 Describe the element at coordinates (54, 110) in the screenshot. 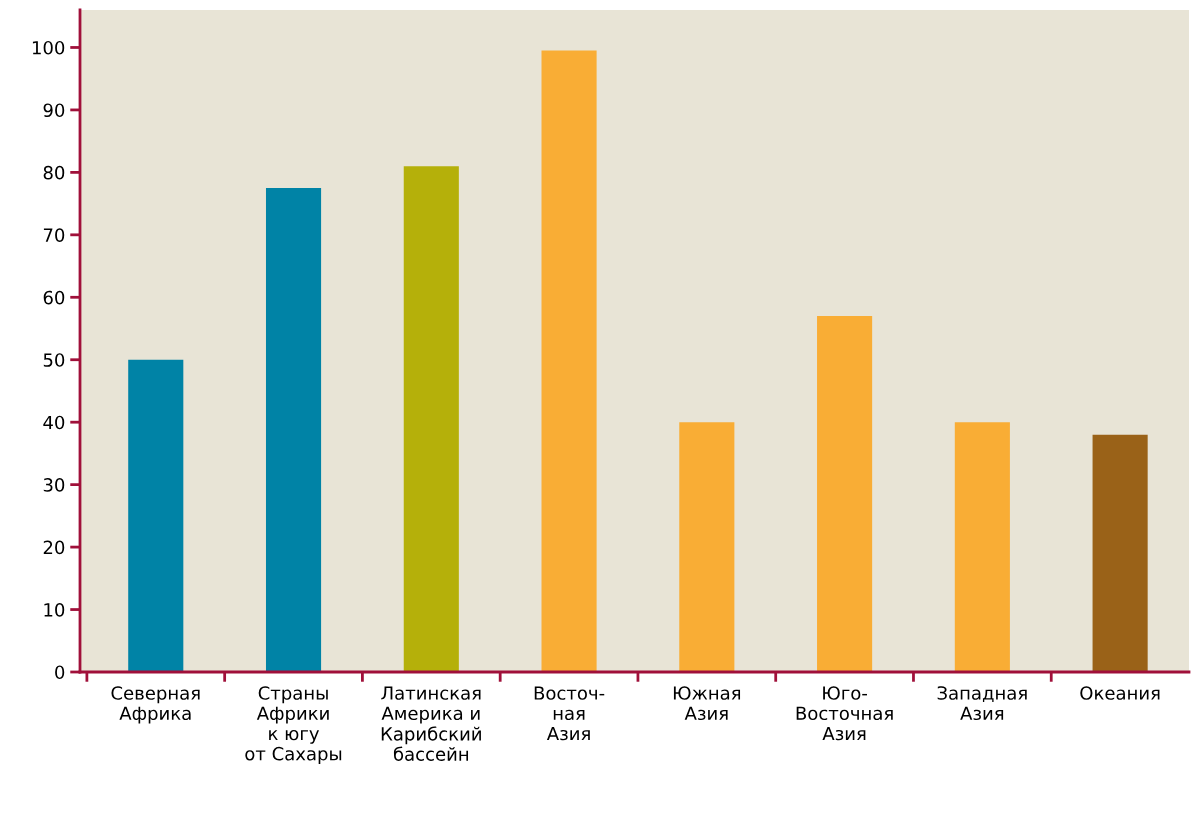

I see `y-tick-label: 90` at that location.